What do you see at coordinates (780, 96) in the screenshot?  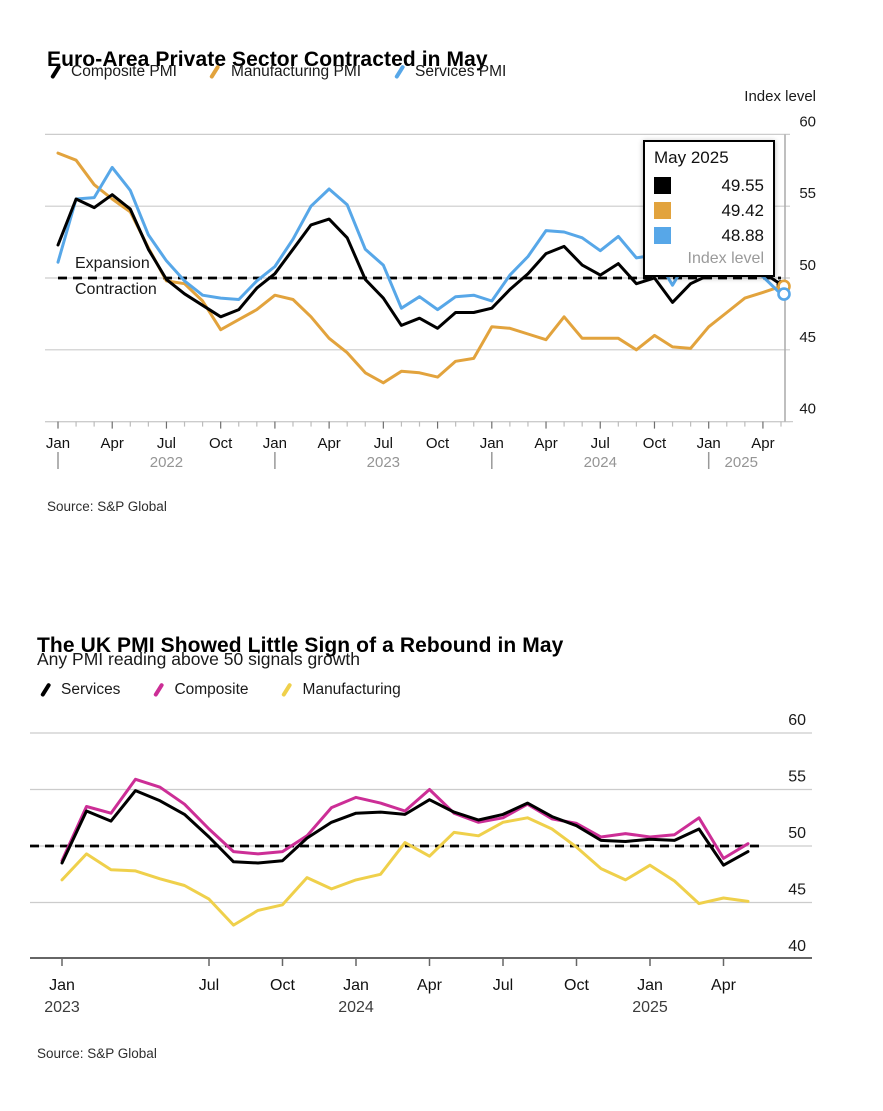 I see `euro-axis-title: Index level` at bounding box center [780, 96].